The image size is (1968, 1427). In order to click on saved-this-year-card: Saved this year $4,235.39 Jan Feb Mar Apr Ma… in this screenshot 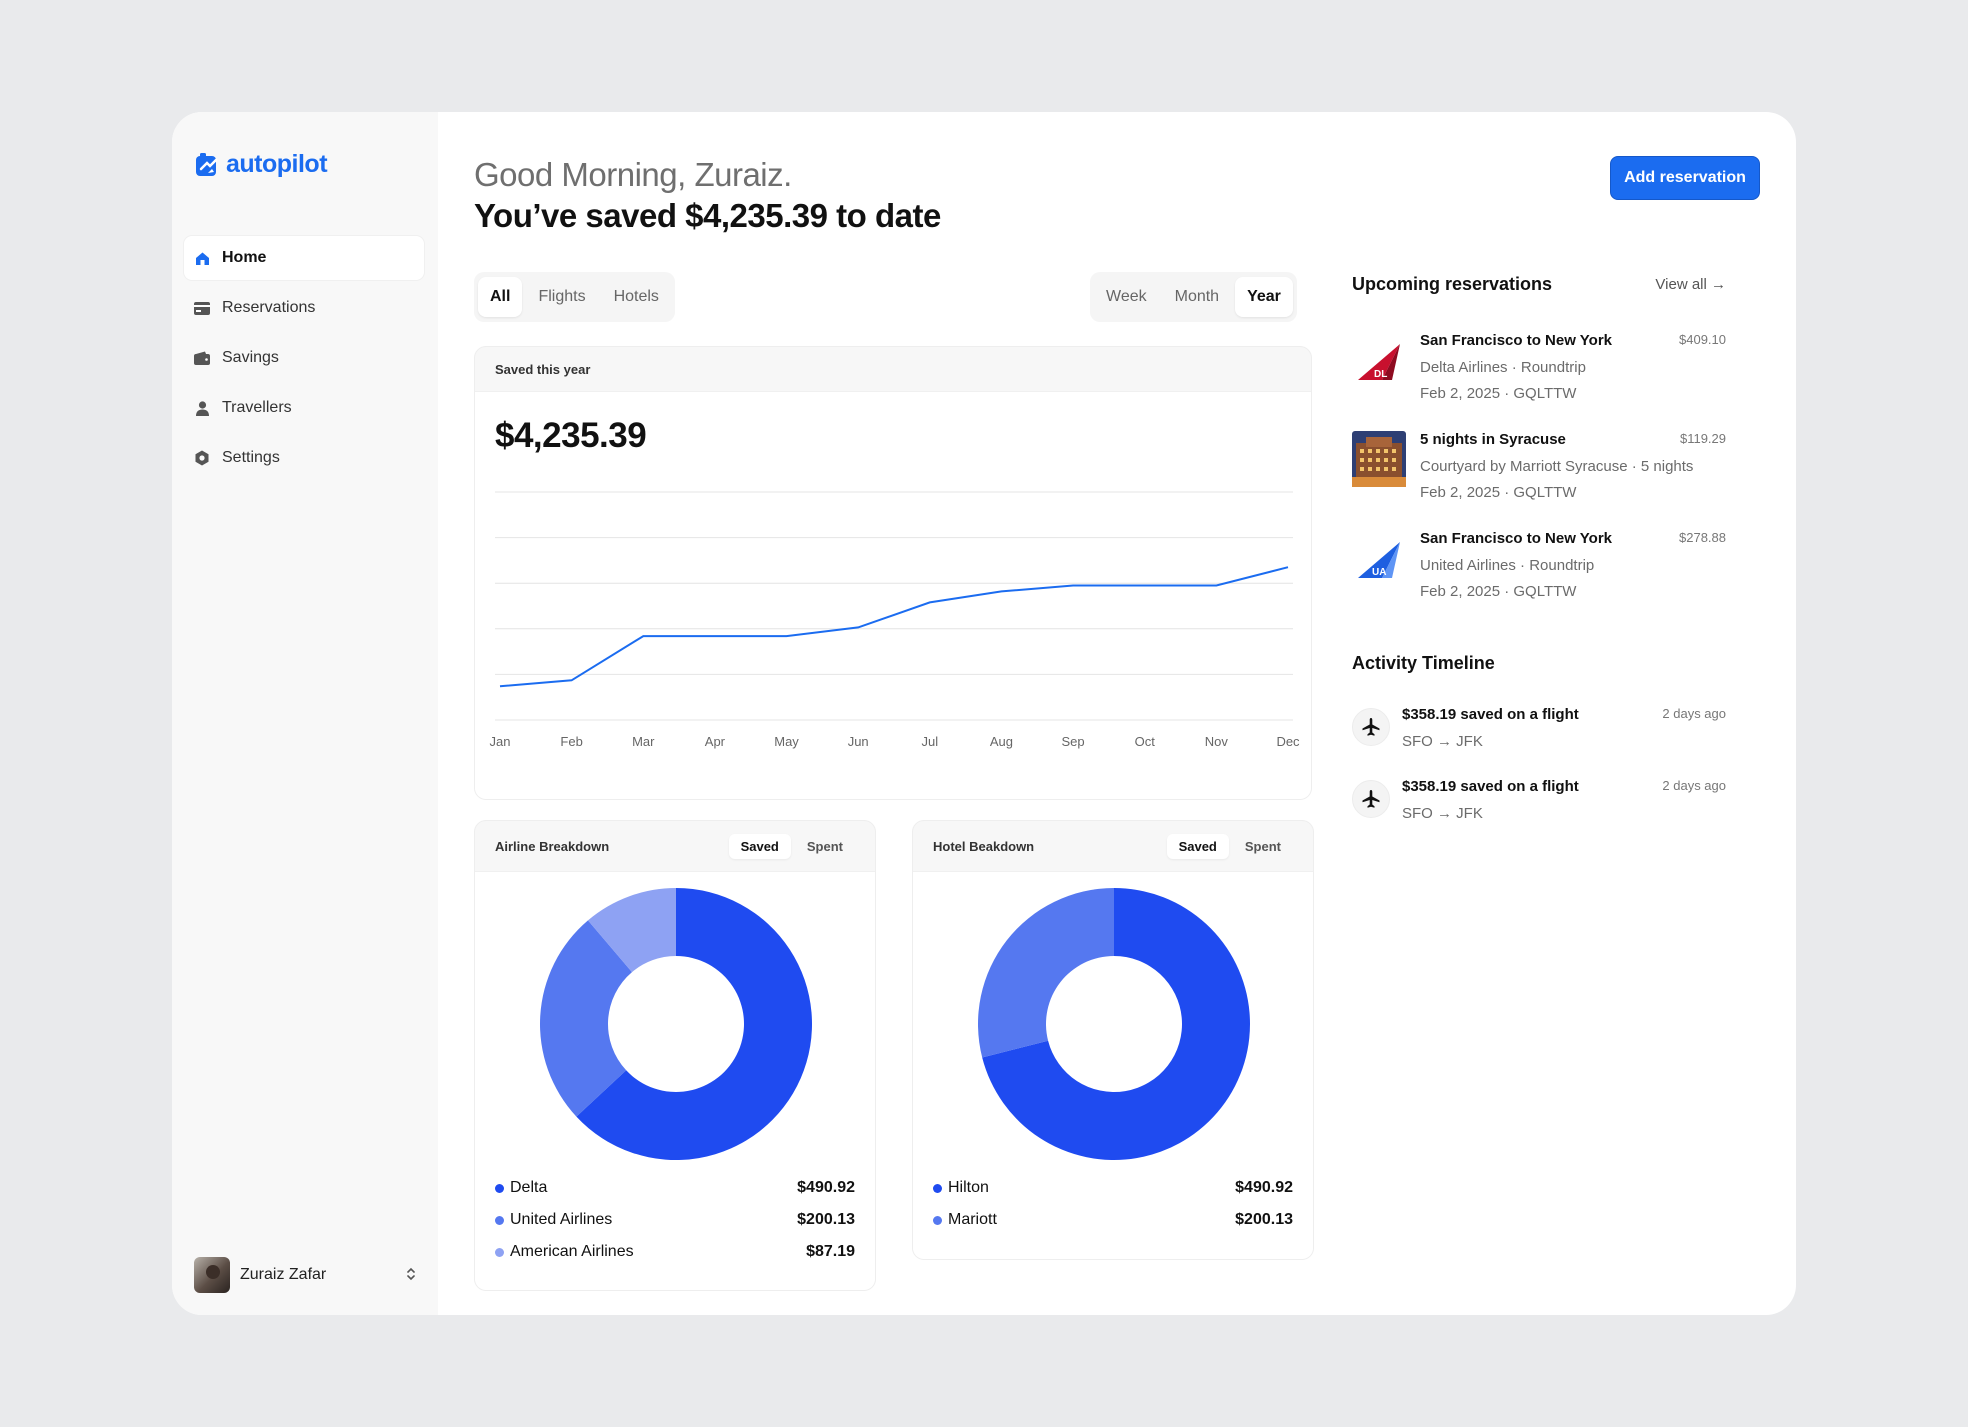, I will do `click(893, 573)`.